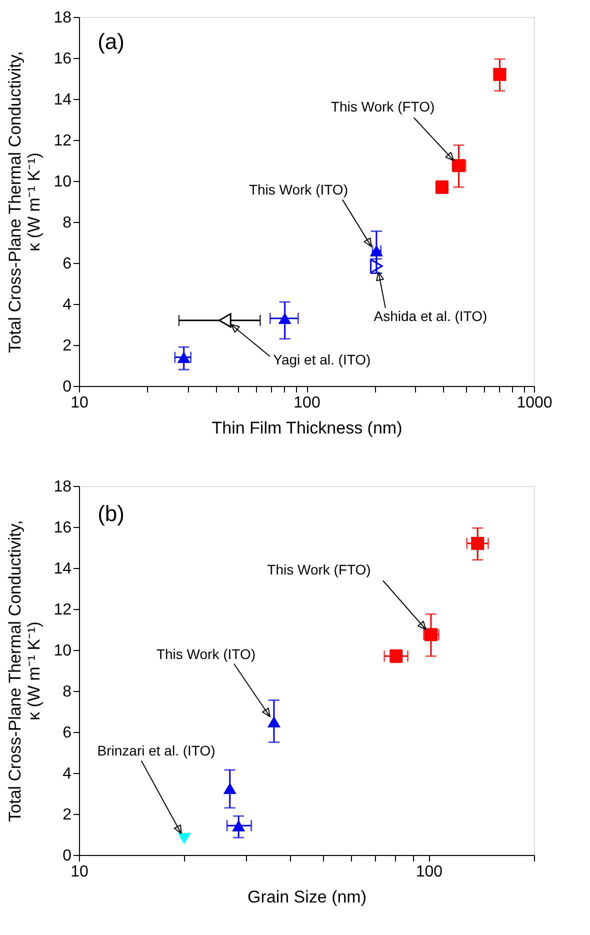  What do you see at coordinates (156, 750) in the screenshot?
I see `annotation: Brinzari et al. (ITO)` at bounding box center [156, 750].